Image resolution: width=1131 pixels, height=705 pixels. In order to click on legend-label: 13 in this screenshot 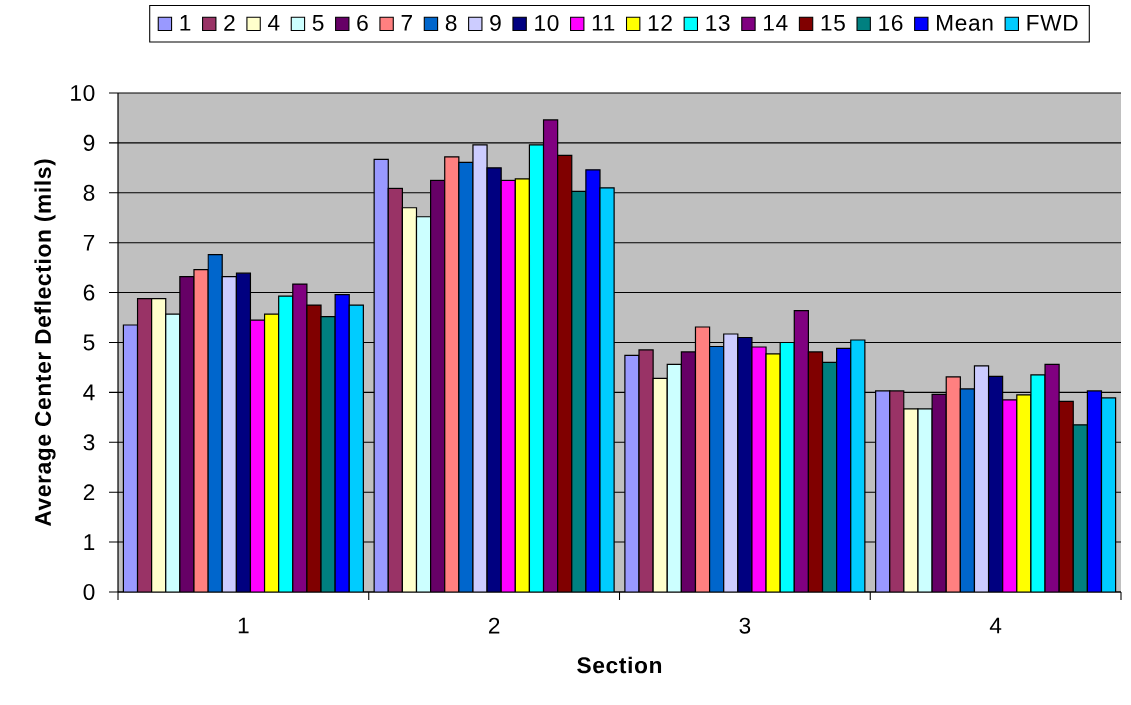, I will do `click(718, 22)`.